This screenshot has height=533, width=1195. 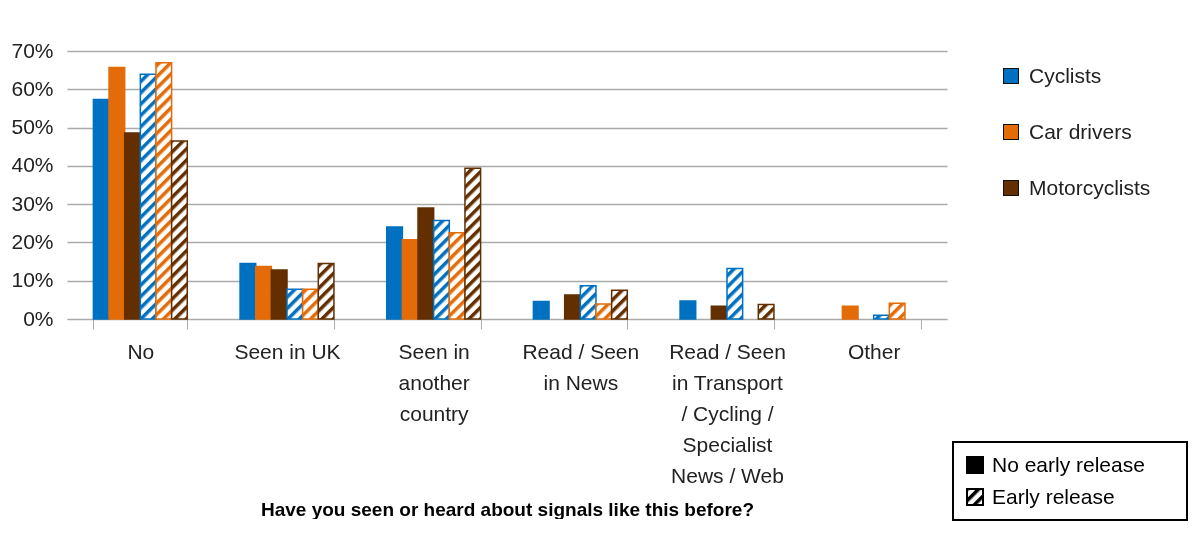 I want to click on x-tick-label: No, so click(x=141, y=351).